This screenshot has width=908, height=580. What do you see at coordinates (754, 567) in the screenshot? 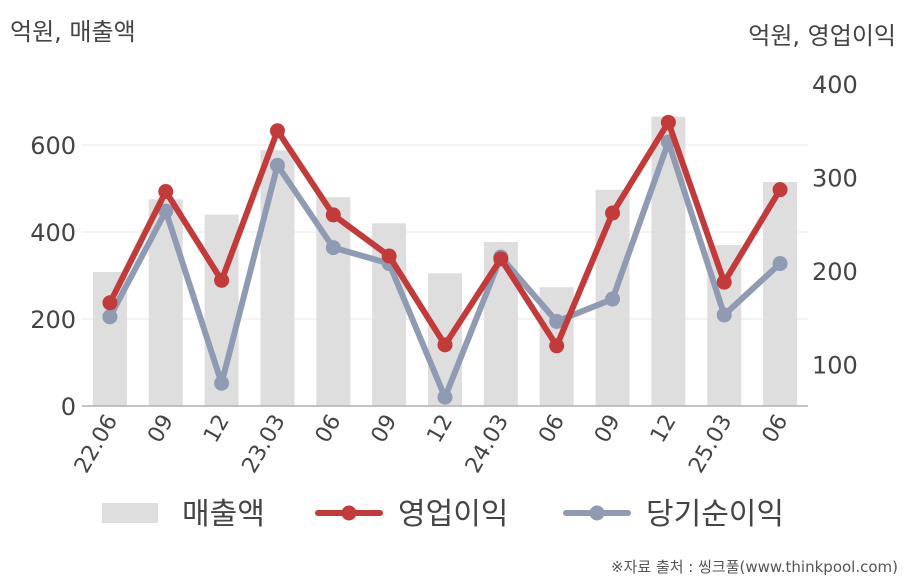
I see `source-note: ※자료 출처 : 씽크풀(www.thinkpool.com)` at bounding box center [754, 567].